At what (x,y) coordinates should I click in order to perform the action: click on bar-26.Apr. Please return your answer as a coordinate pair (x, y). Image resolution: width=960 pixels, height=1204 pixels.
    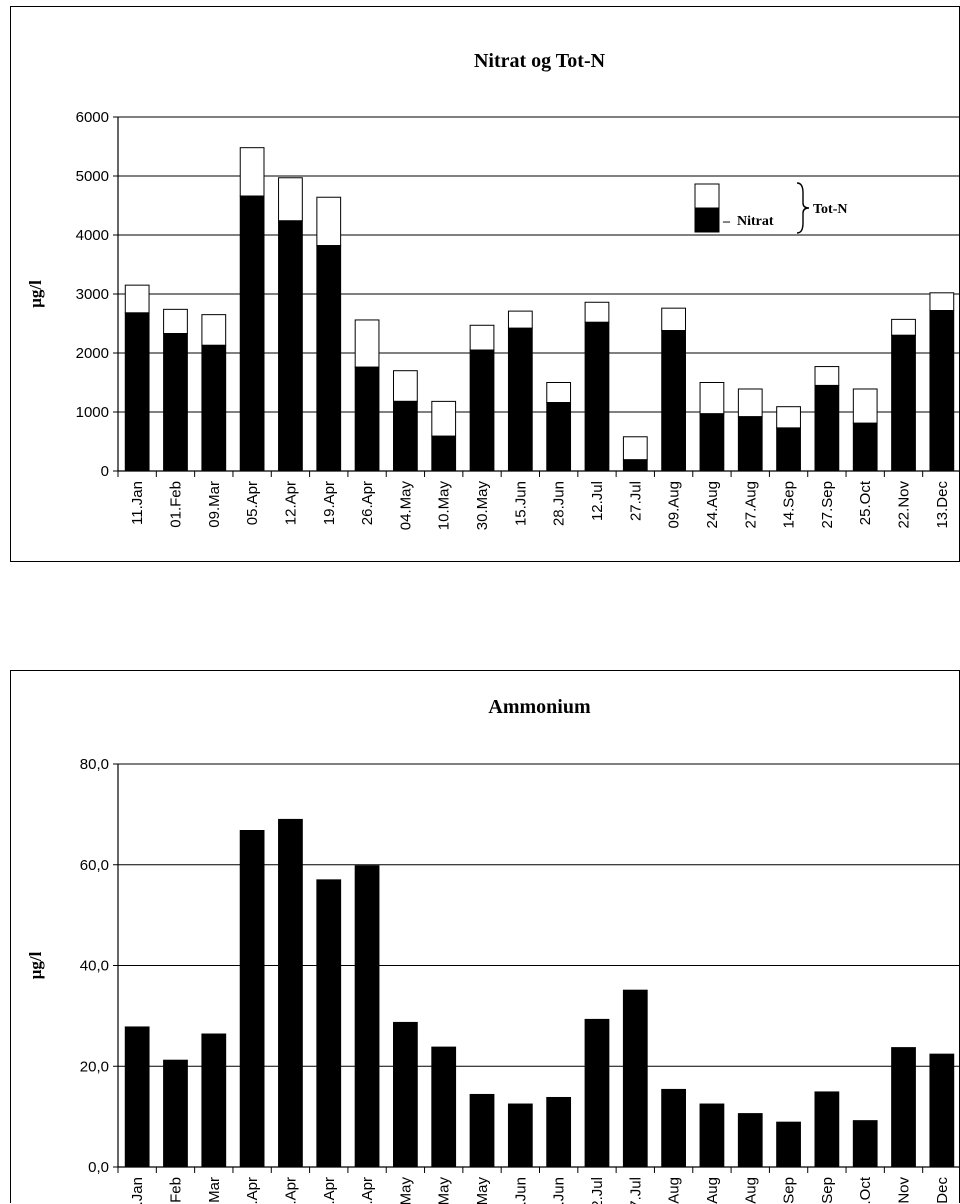
    Looking at the image, I should click on (367, 1016).